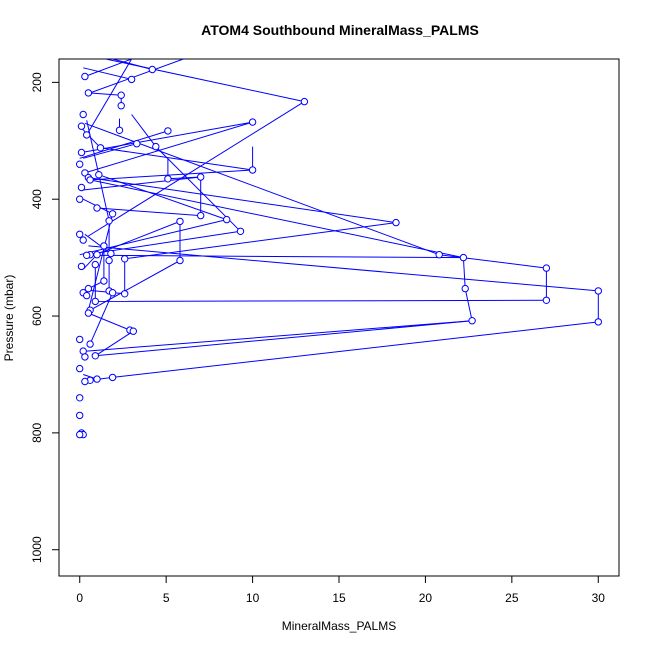  What do you see at coordinates (341, 590) in the screenshot?
I see `x-axis: 0 5 10 15 20 25 30` at bounding box center [341, 590].